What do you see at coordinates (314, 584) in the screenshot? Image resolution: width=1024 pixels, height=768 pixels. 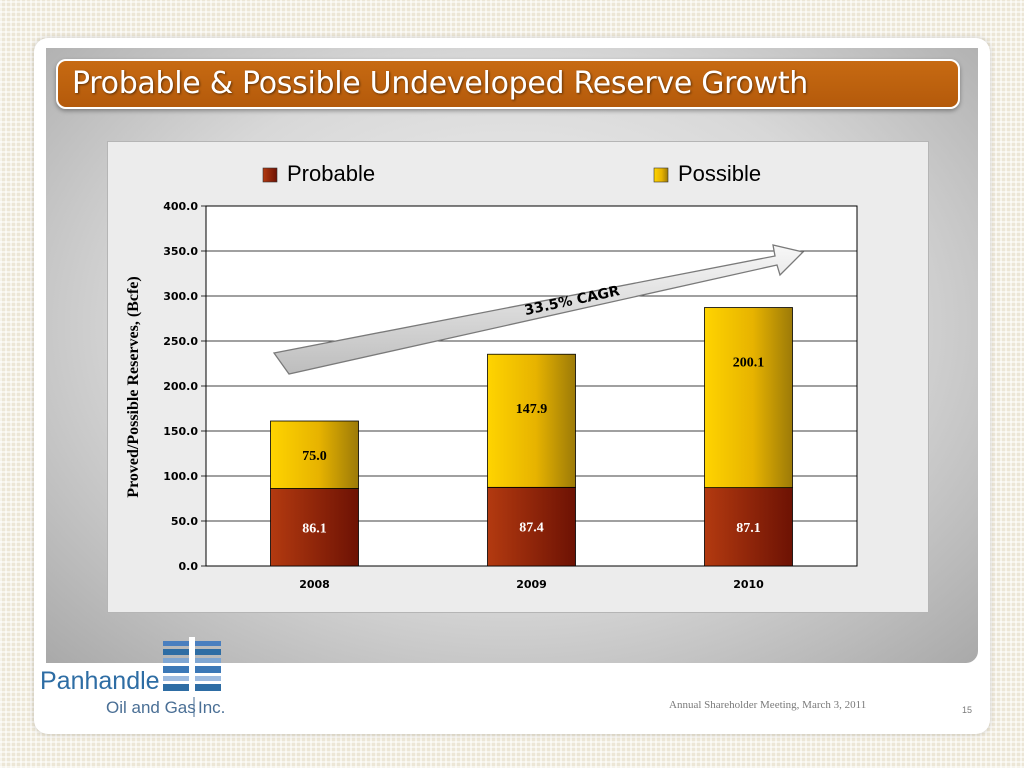 I see `x-tick-label: 2008` at bounding box center [314, 584].